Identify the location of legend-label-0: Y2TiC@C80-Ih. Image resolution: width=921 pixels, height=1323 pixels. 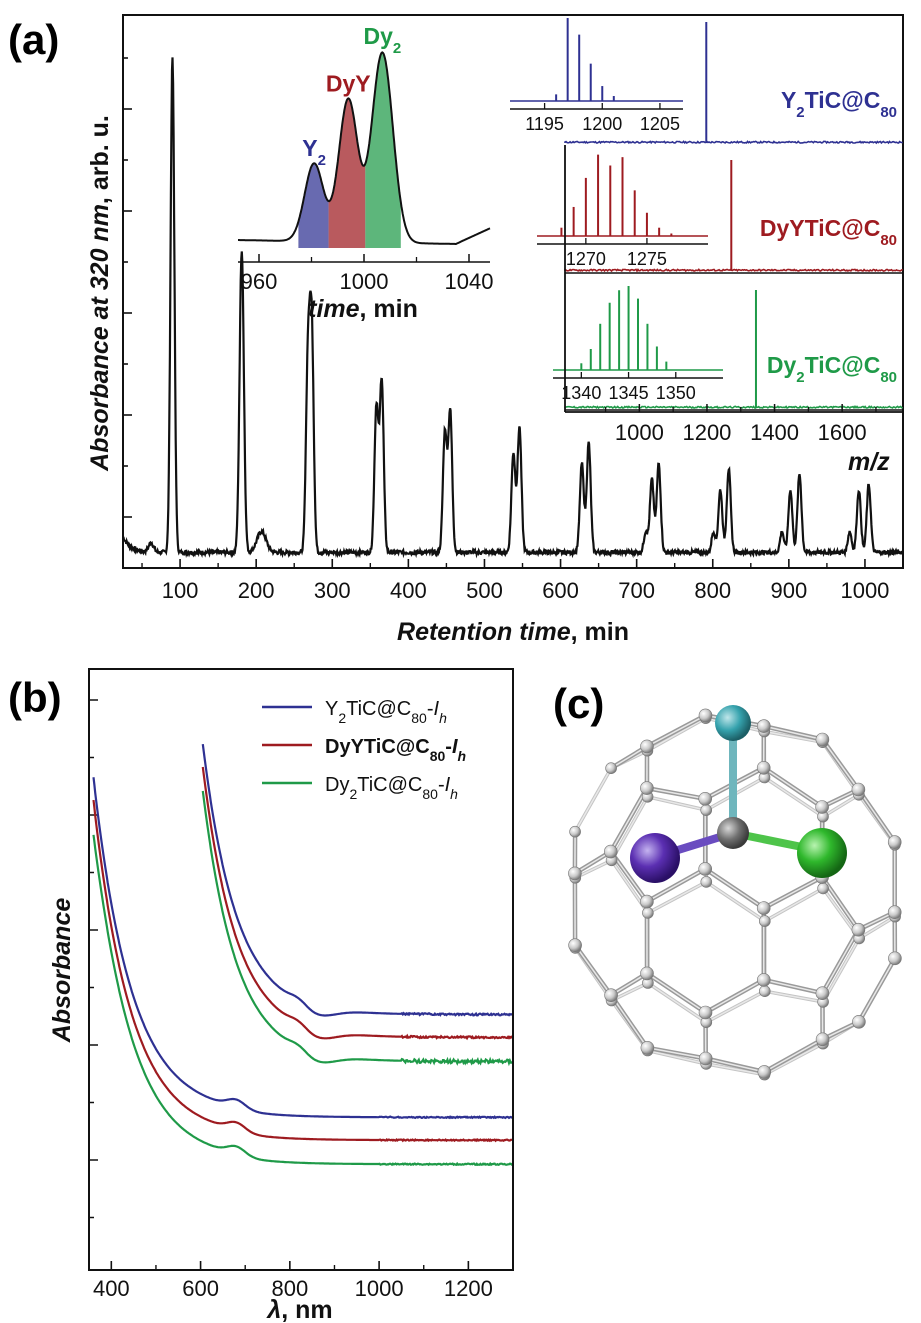
(386, 712).